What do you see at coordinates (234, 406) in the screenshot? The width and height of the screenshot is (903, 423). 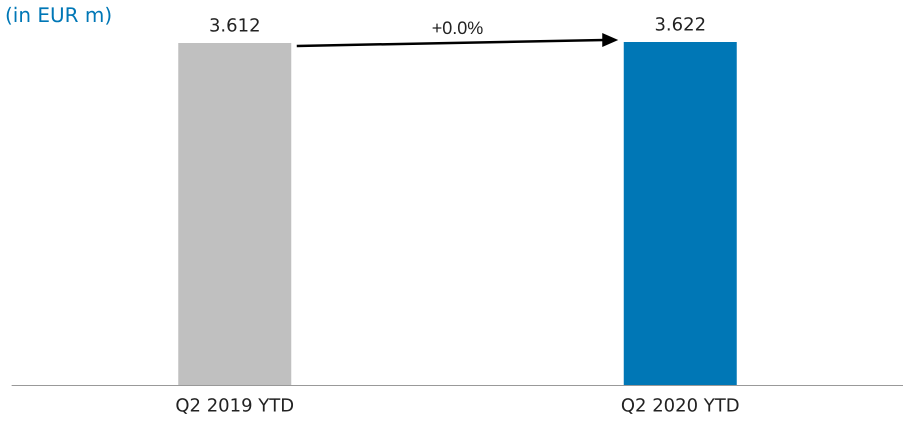 I see `x-tick-label: Q2 2019 YTD` at bounding box center [234, 406].